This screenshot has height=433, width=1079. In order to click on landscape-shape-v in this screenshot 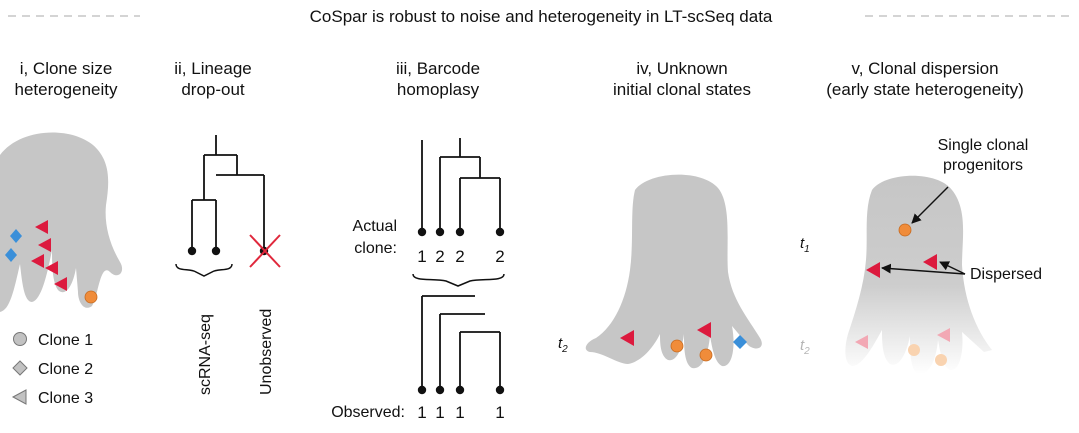, I will do `click(918, 275)`.